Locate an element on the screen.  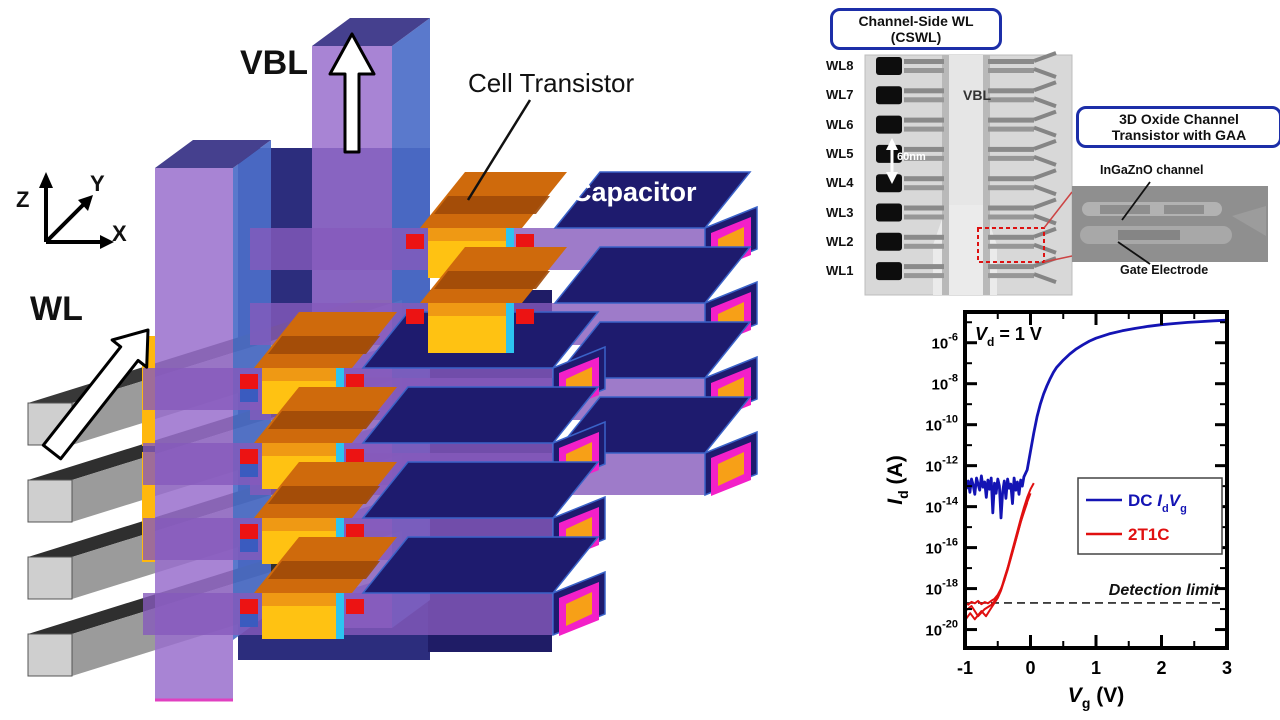
x-axis-label: X is located at coordinates (119, 233).